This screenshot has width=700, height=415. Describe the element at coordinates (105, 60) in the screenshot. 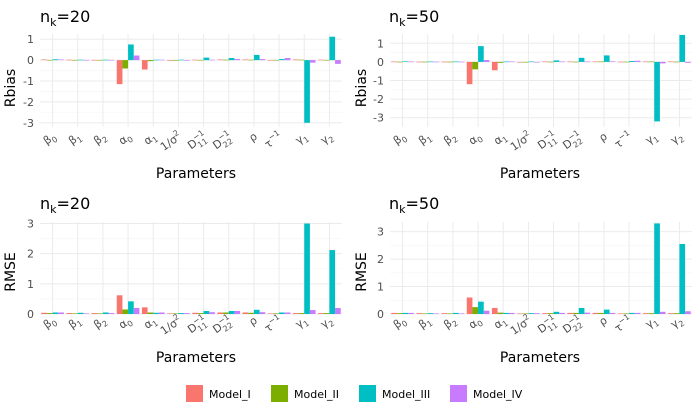

I see `bar-model-iii-beta2` at that location.